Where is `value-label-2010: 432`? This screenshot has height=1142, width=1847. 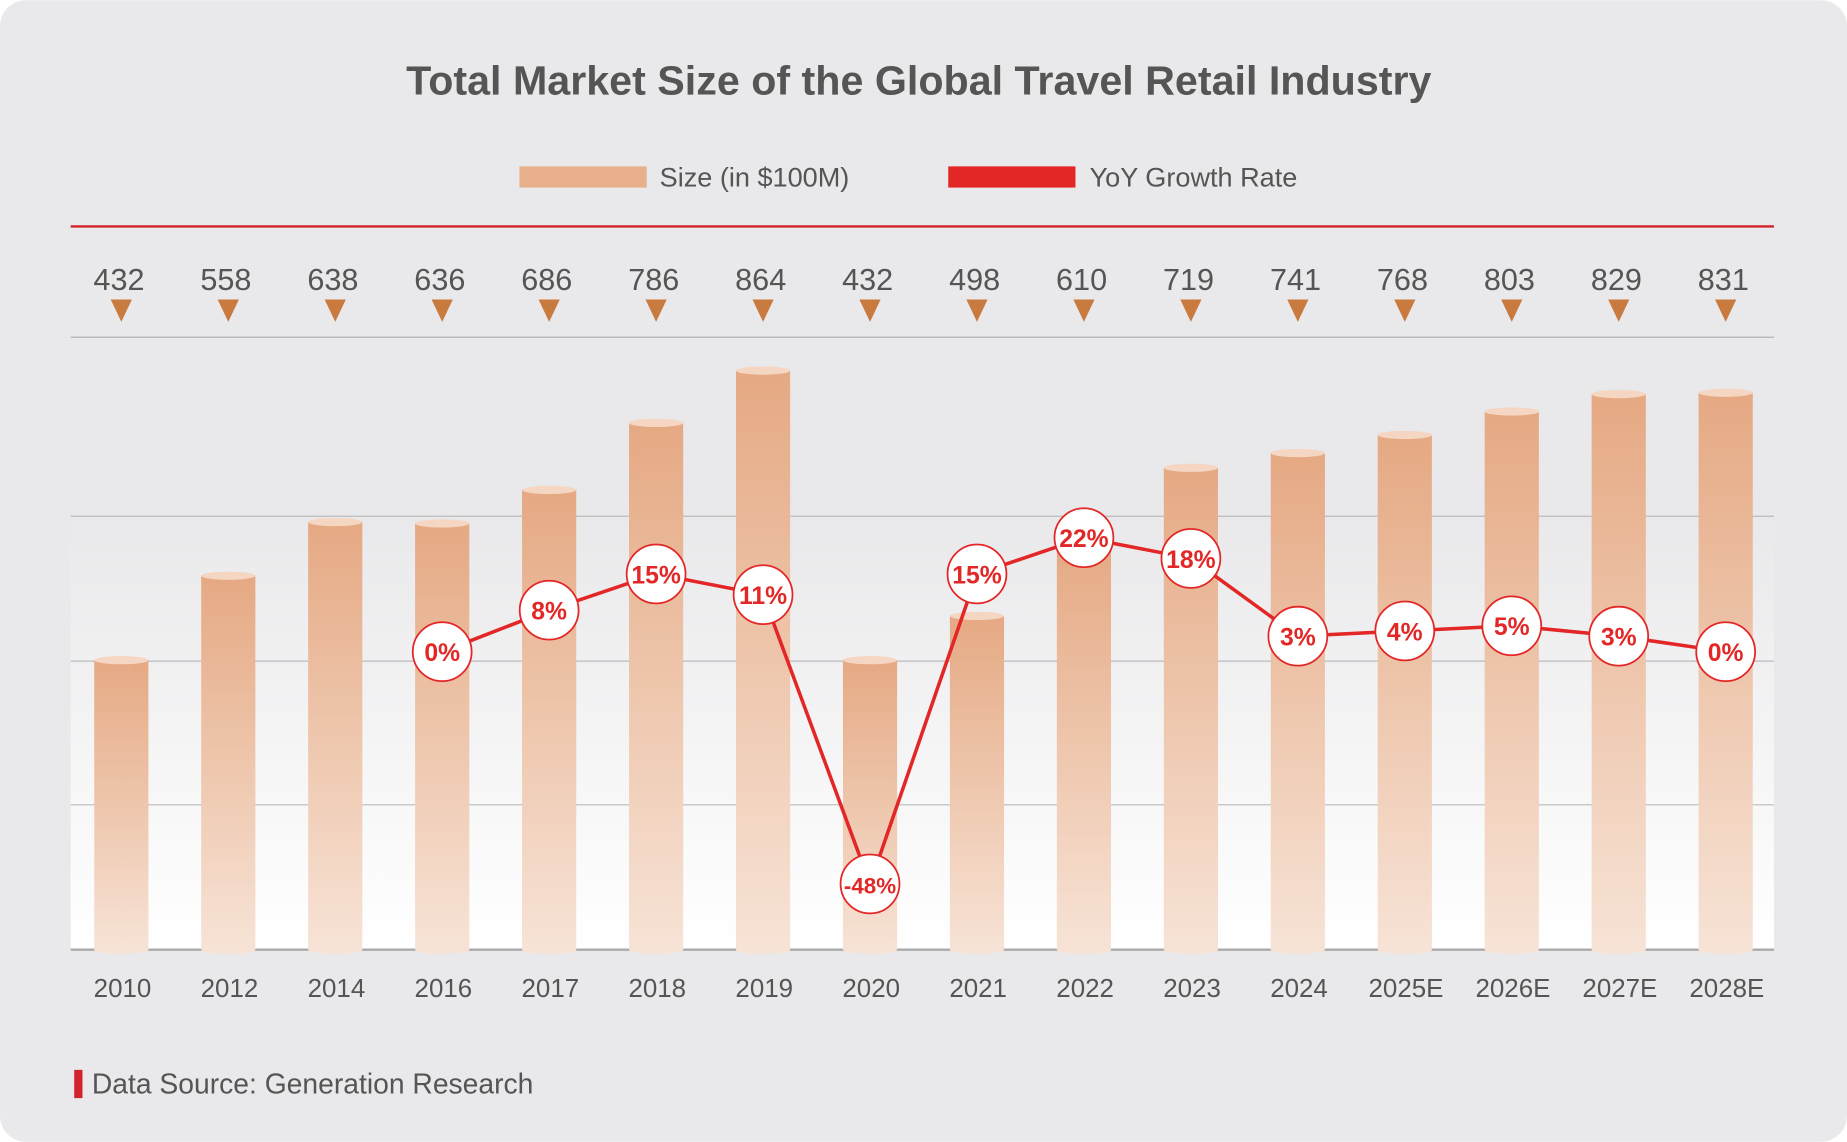
value-label-2010: 432 is located at coordinates (118, 280).